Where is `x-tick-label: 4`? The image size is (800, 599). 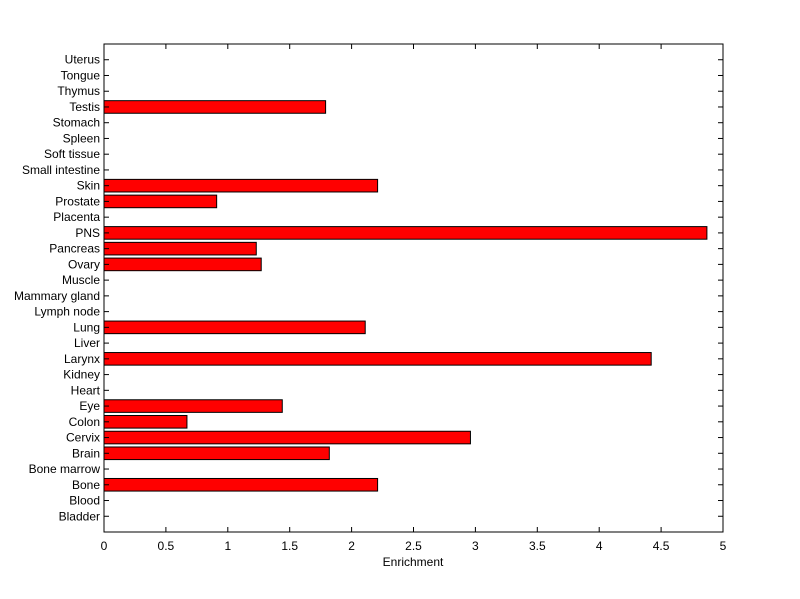
x-tick-label: 4 is located at coordinates (599, 546).